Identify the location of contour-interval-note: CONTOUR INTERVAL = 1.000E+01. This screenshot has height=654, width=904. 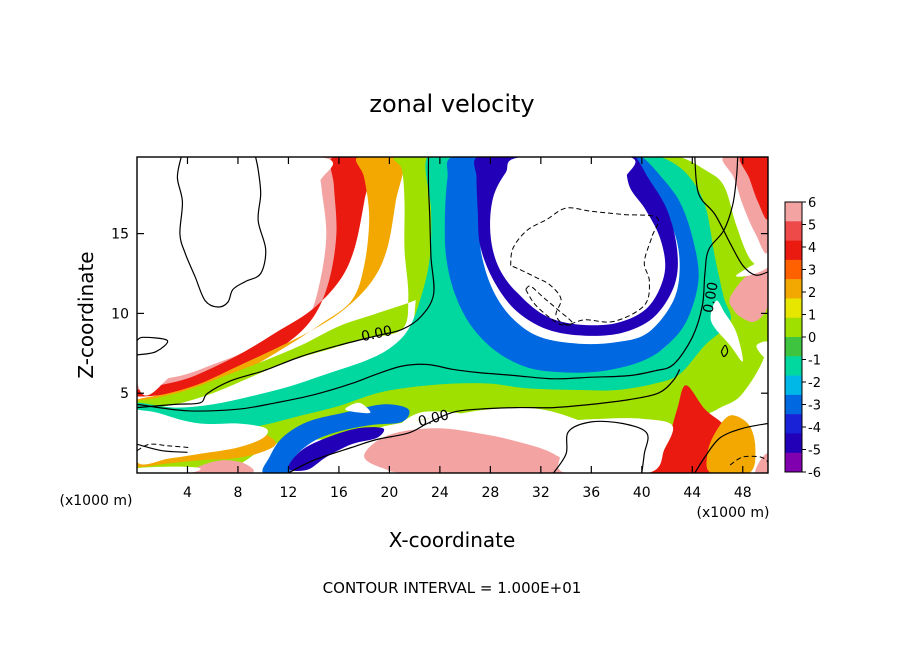
(452, 588).